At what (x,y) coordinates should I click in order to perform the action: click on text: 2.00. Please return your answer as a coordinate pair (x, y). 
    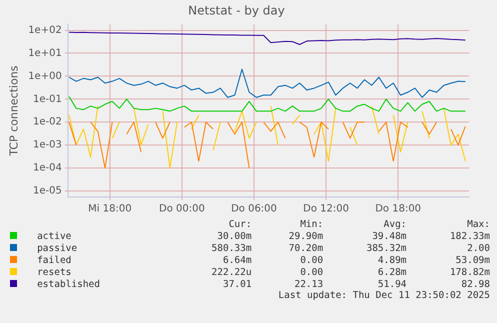
    Looking at the image, I should click on (478, 248).